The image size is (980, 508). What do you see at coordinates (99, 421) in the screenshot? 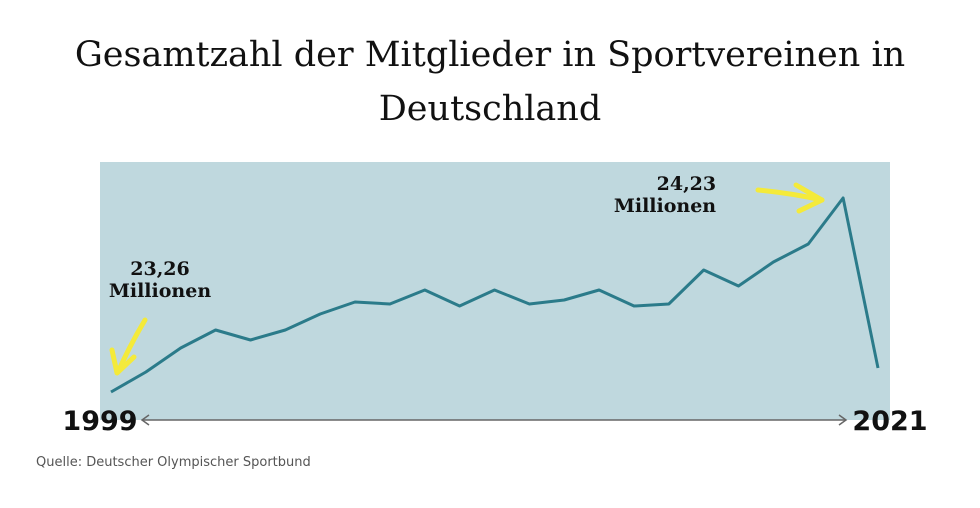
I see `x-tick-label: 1999` at bounding box center [99, 421].